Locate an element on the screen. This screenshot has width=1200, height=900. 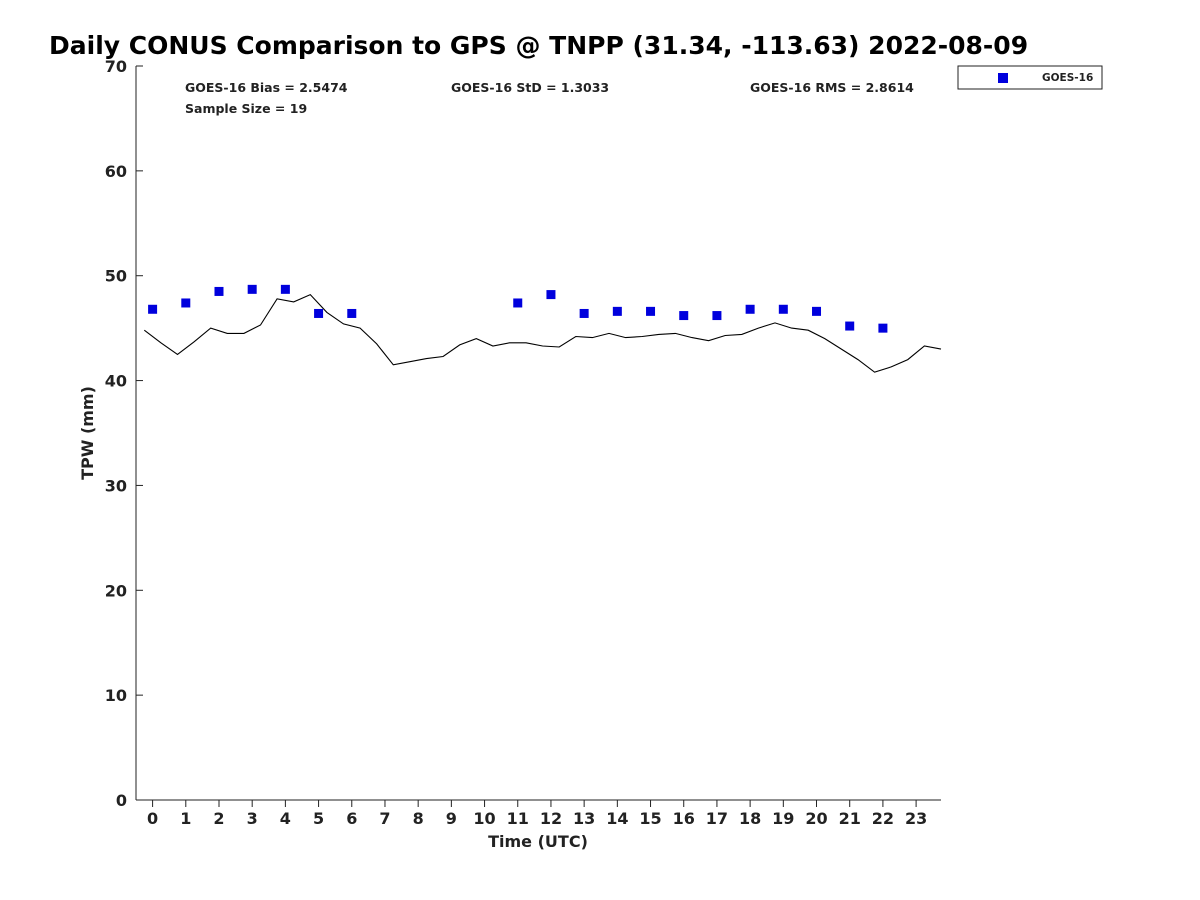
rms-stat: GOES-16 RMS = 2.8614 is located at coordinates (832, 87).